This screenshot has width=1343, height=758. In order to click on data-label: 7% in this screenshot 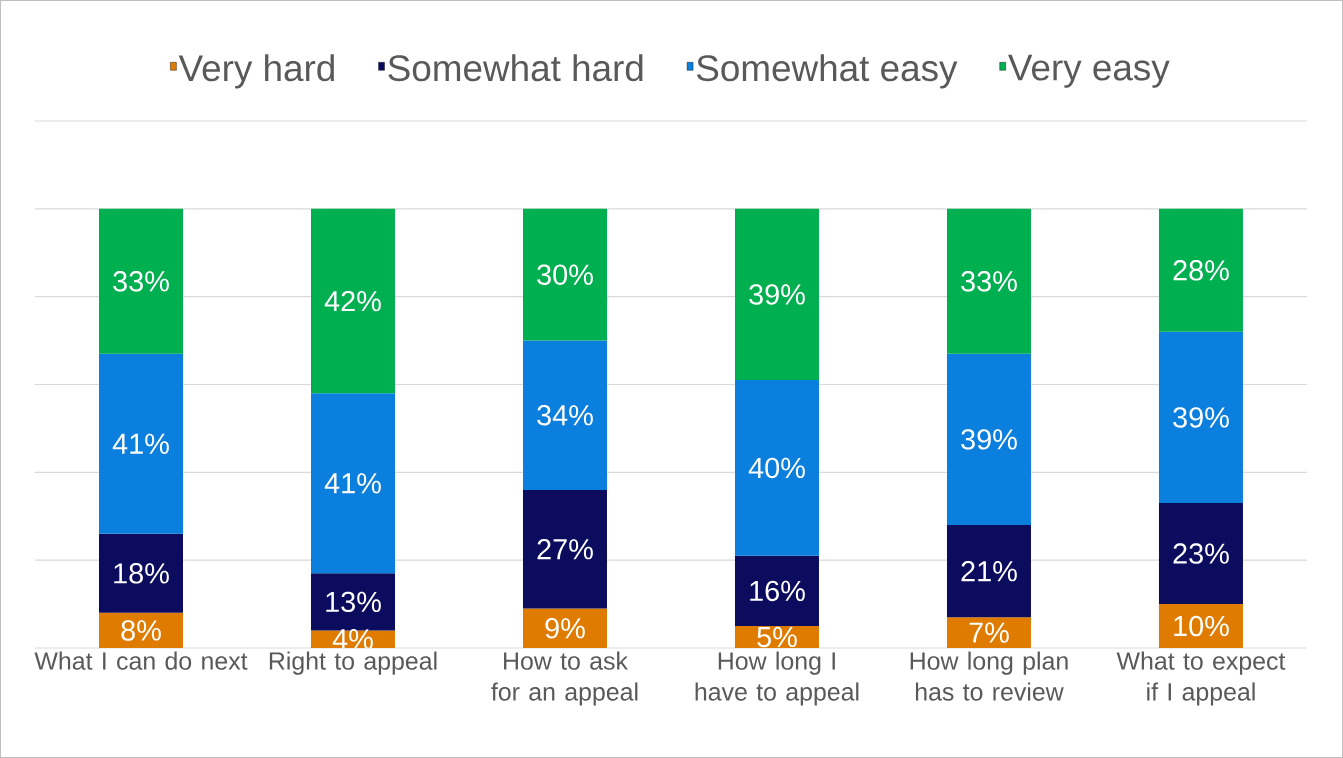, I will do `click(989, 632)`.